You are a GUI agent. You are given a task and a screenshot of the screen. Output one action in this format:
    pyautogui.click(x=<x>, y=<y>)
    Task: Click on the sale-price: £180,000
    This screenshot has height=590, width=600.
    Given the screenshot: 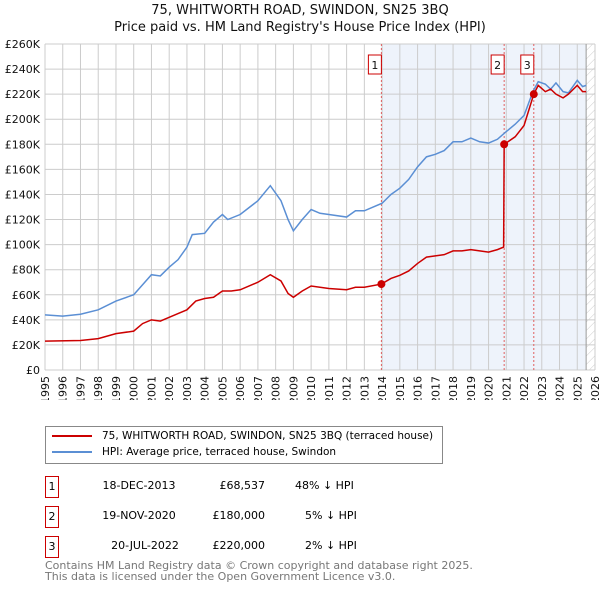 What is the action you would take?
    pyautogui.click(x=239, y=515)
    